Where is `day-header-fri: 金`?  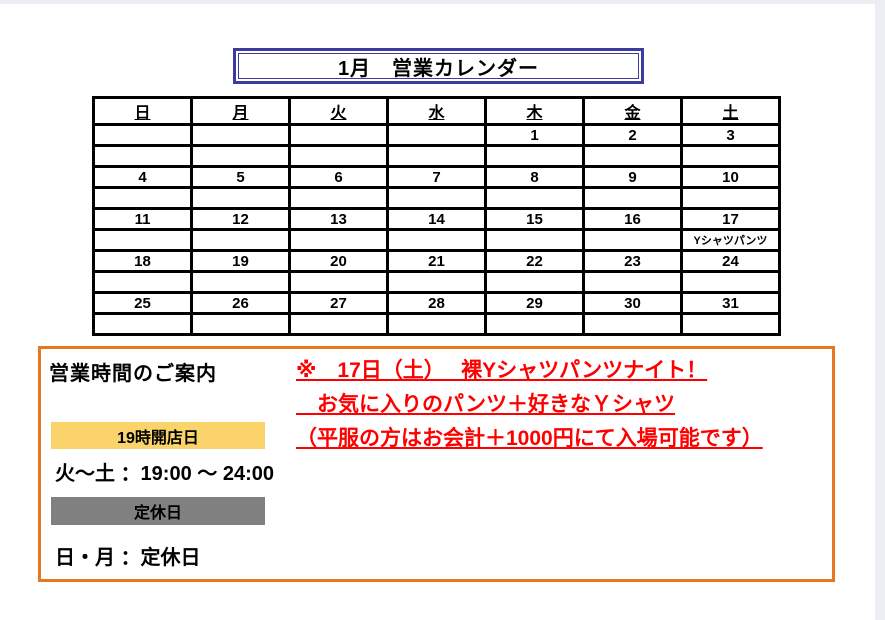
day-header-fri: 金 is located at coordinates (632, 111).